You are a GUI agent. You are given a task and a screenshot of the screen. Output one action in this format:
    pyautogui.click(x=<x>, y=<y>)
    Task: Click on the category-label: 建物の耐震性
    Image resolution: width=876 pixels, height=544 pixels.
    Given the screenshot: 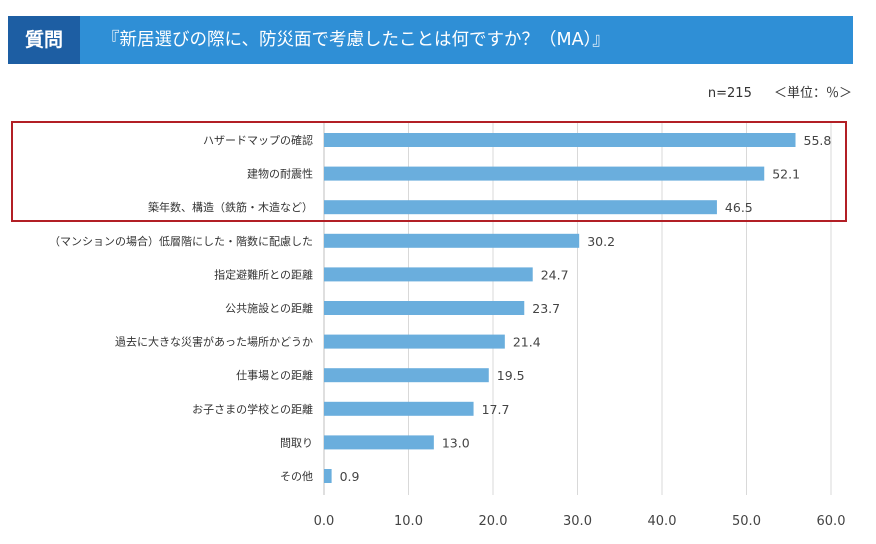 What is the action you would take?
    pyautogui.click(x=280, y=174)
    